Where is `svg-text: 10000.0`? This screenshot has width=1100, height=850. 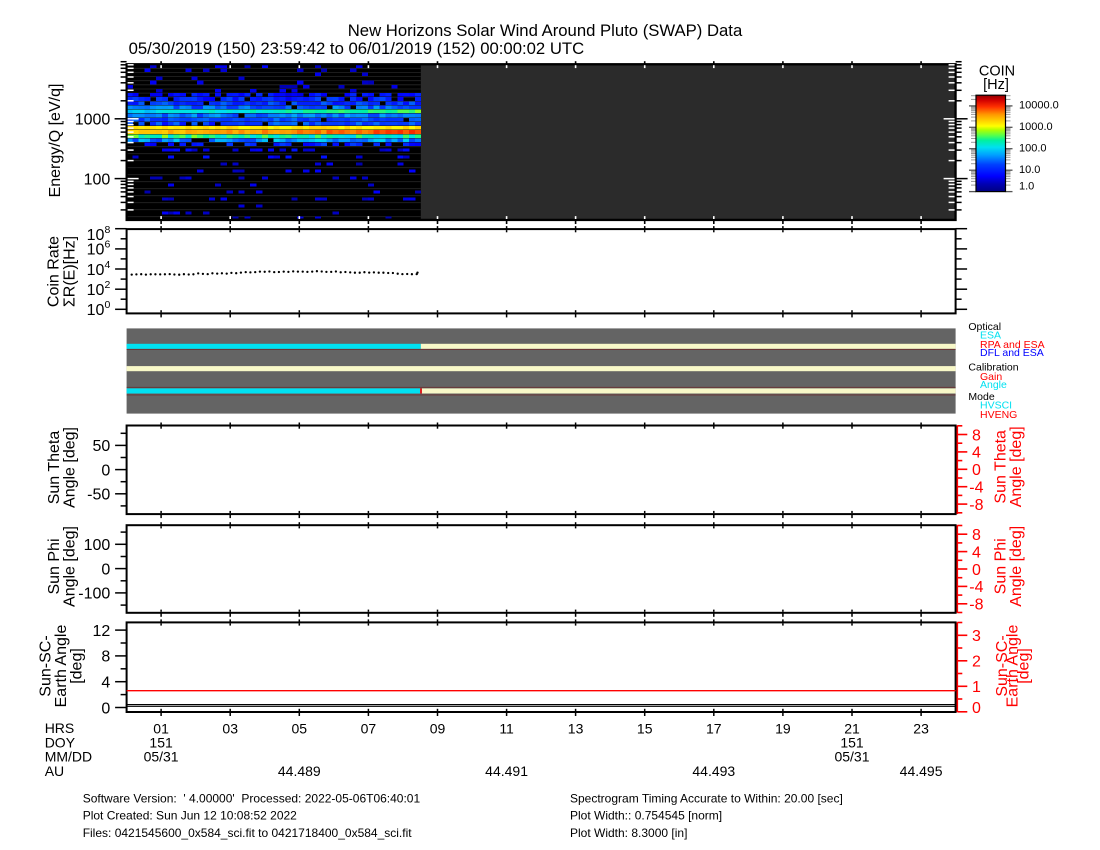 svg-text: 10000.0 is located at coordinates (1039, 106).